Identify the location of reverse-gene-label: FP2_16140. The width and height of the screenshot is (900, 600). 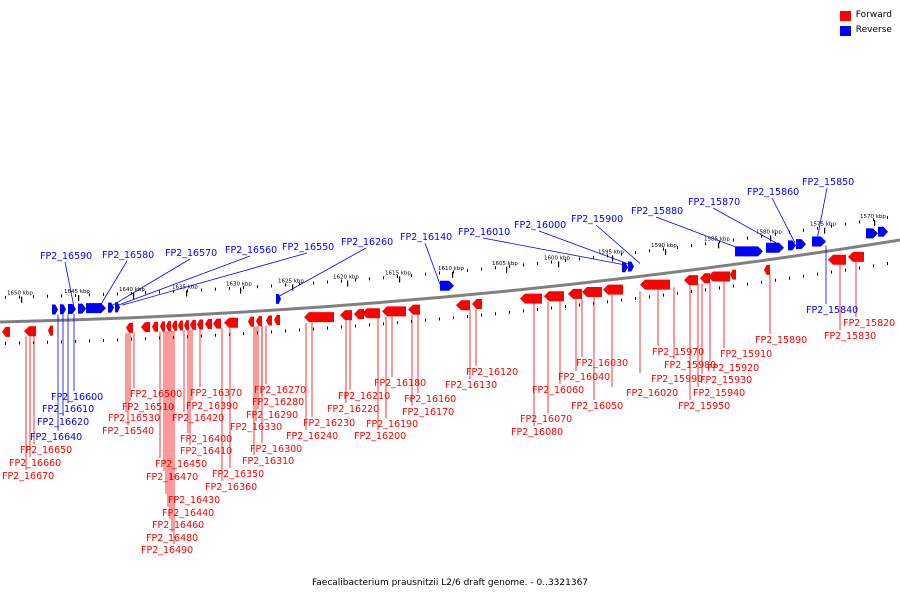
(426, 237).